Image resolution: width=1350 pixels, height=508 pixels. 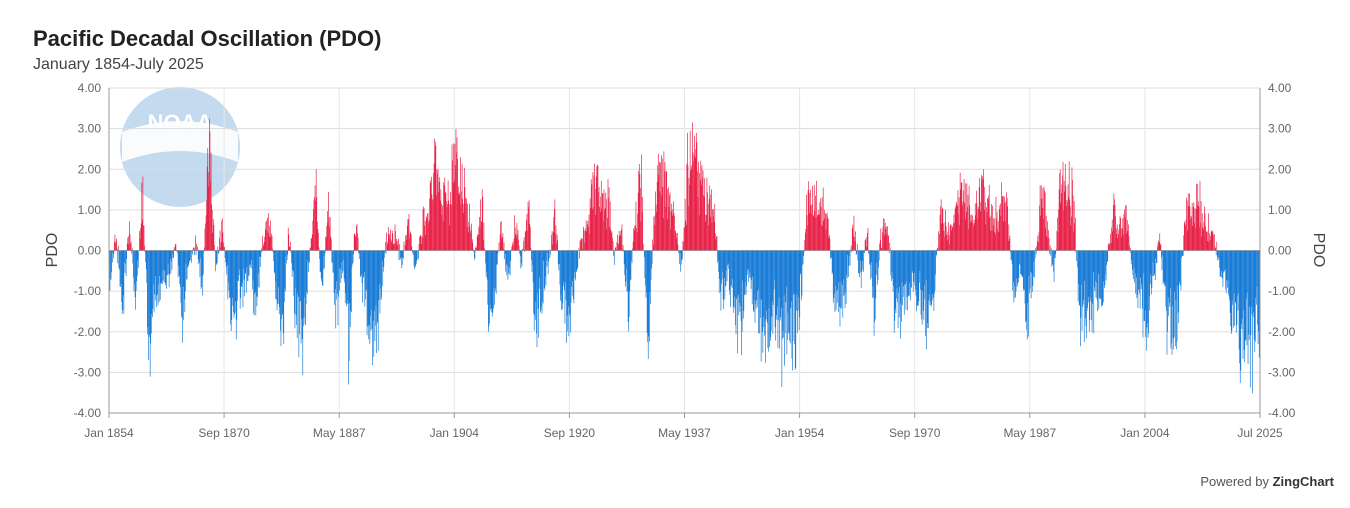 What do you see at coordinates (1267, 481) in the screenshot?
I see `powered-by-credit: Powered by ZingChart` at bounding box center [1267, 481].